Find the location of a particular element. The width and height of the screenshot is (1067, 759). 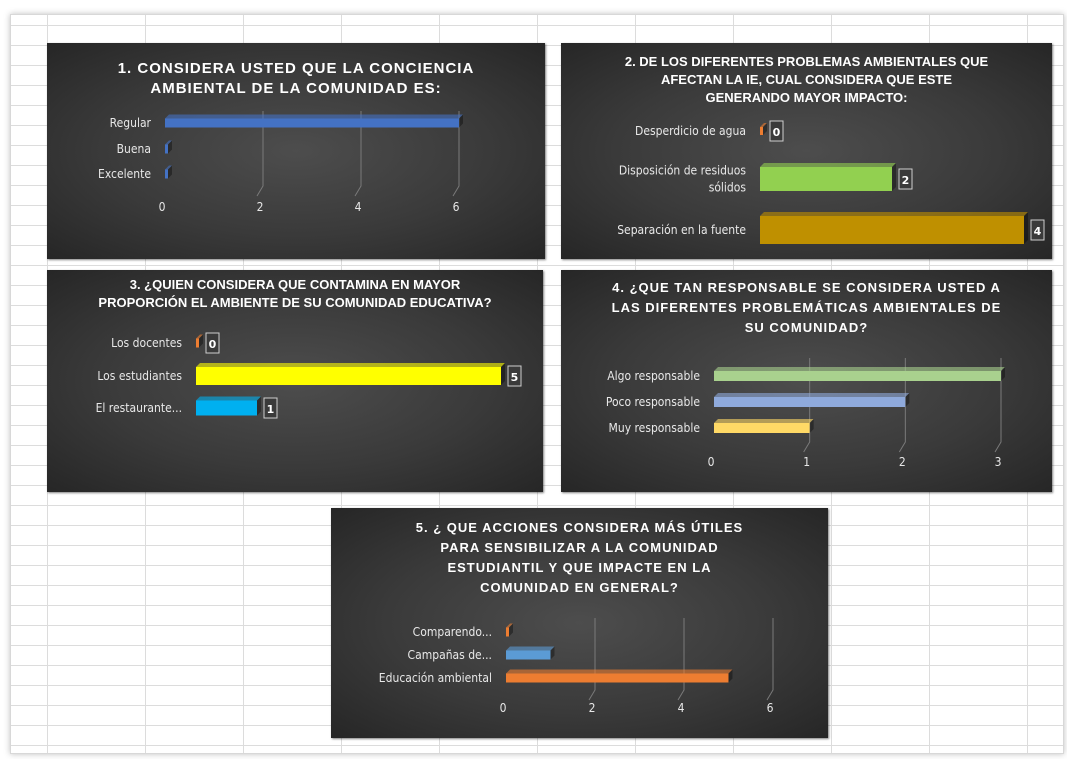

category-label: Regular is located at coordinates (131, 123).